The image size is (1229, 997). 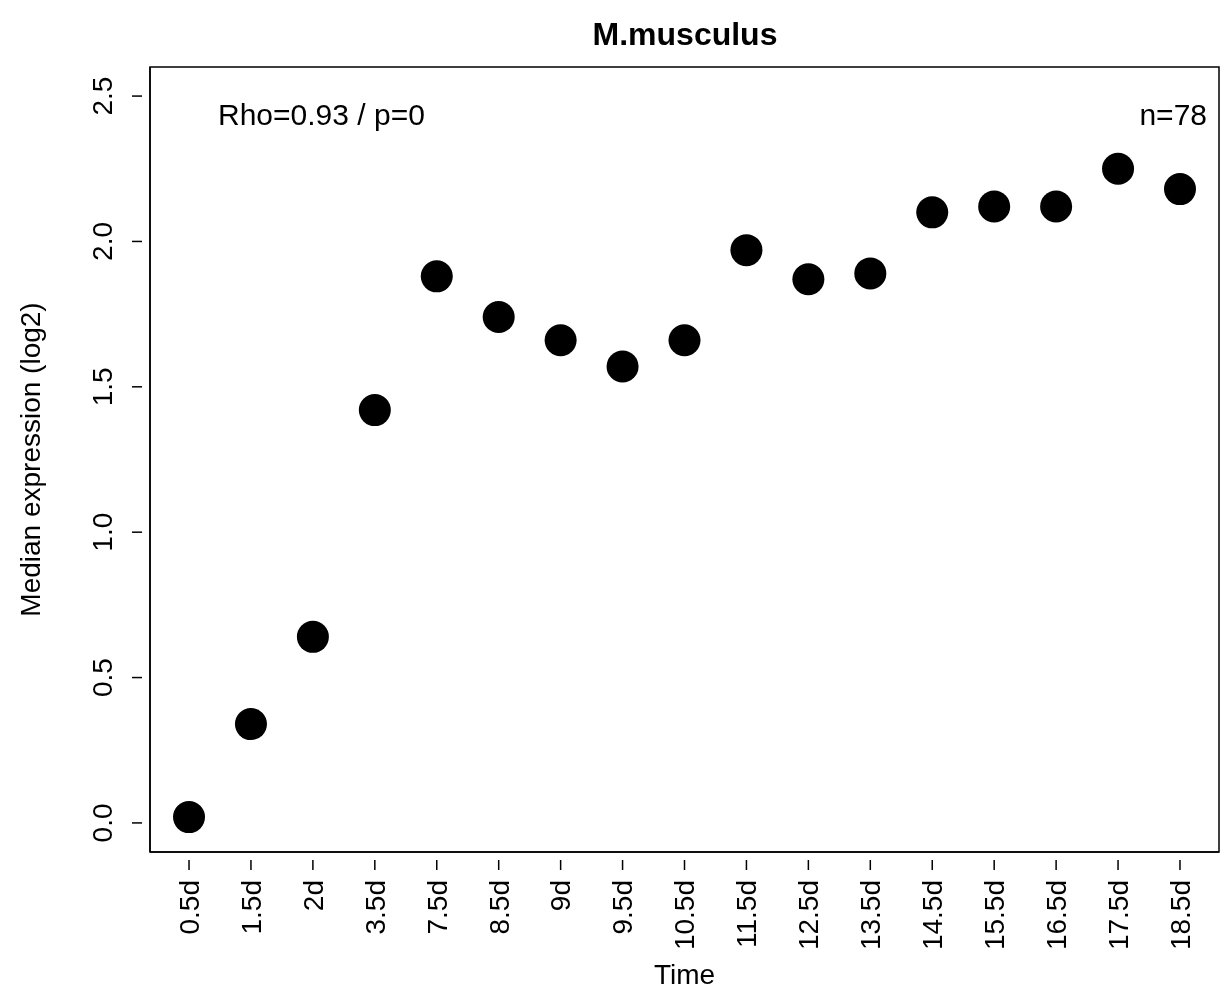 I want to click on x-tick-label: 13.5d, so click(x=871, y=915).